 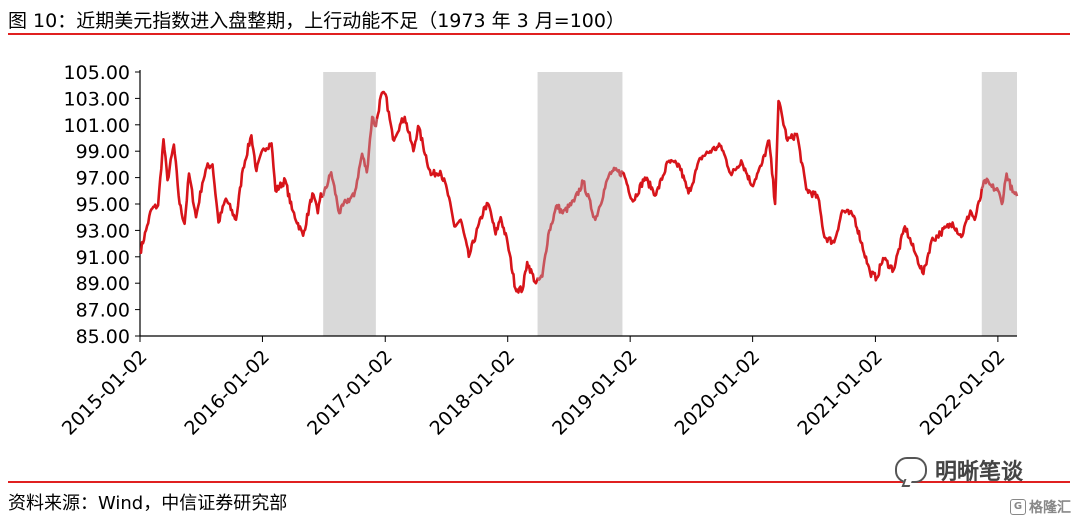 What do you see at coordinates (350, 393) in the screenshot?
I see `x-tick-label-2: 2017-01-02` at bounding box center [350, 393].